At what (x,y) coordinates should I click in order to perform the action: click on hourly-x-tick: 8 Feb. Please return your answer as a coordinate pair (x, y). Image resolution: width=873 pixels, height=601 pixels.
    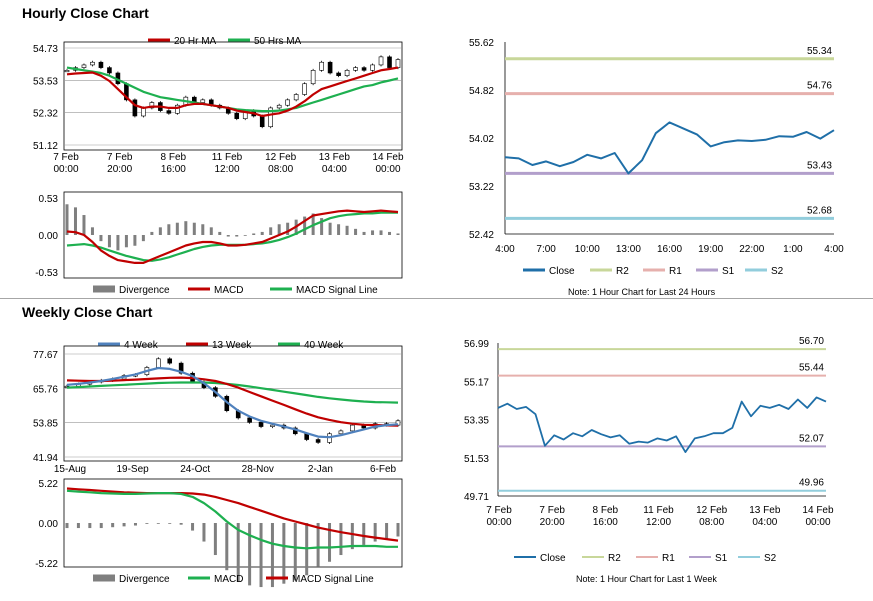
    Looking at the image, I should click on (174, 157).